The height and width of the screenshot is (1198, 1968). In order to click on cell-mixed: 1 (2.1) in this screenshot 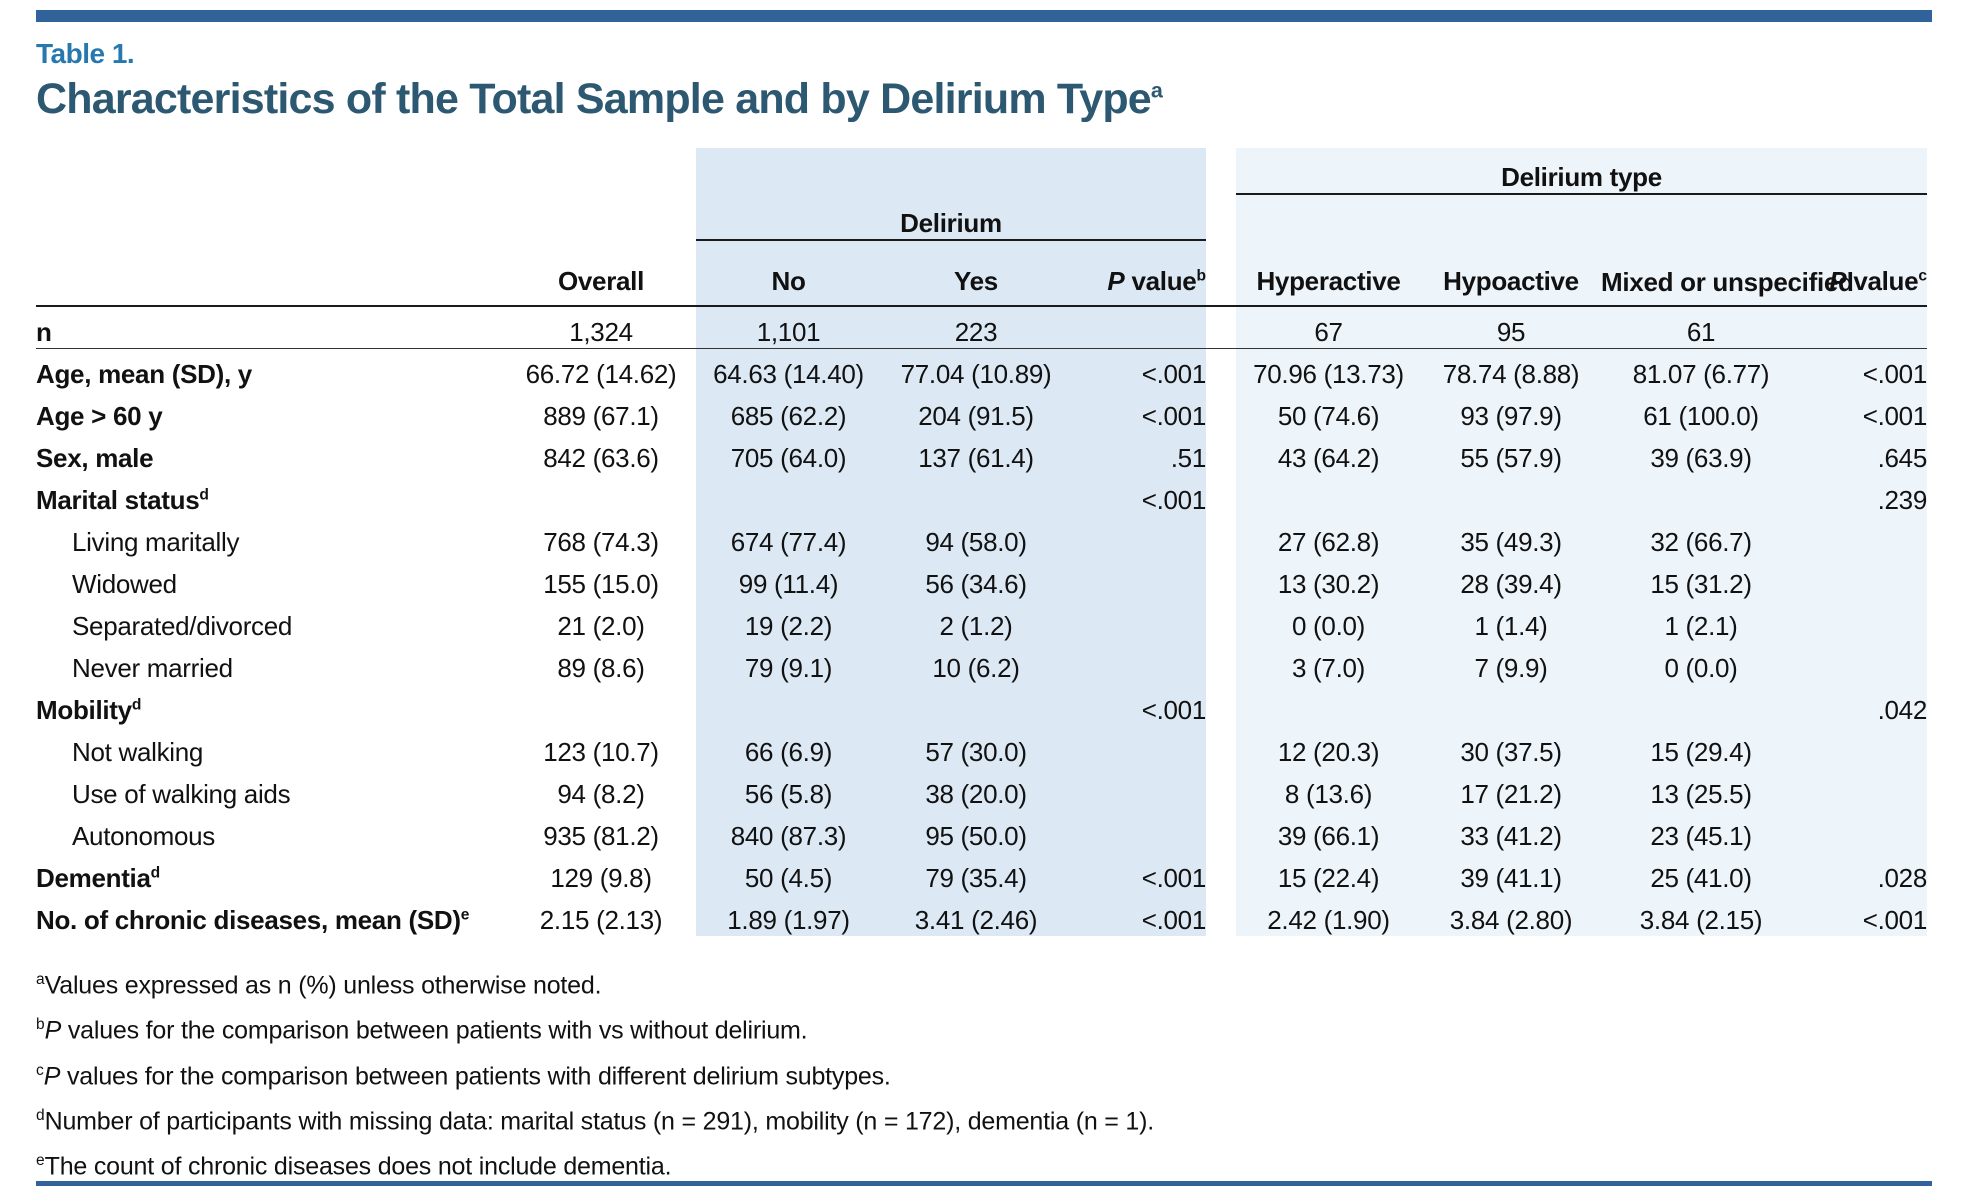, I will do `click(1701, 621)`.